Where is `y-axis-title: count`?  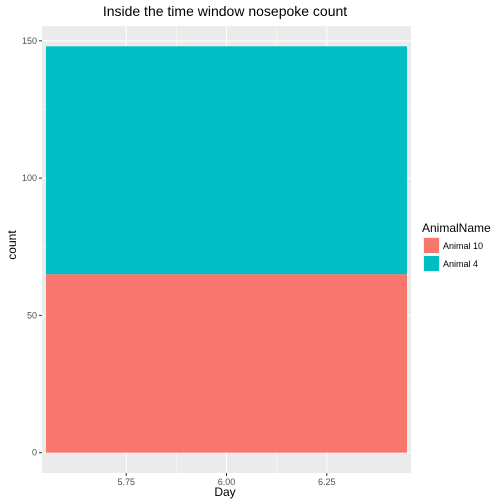
y-axis-title: count is located at coordinates (12, 245).